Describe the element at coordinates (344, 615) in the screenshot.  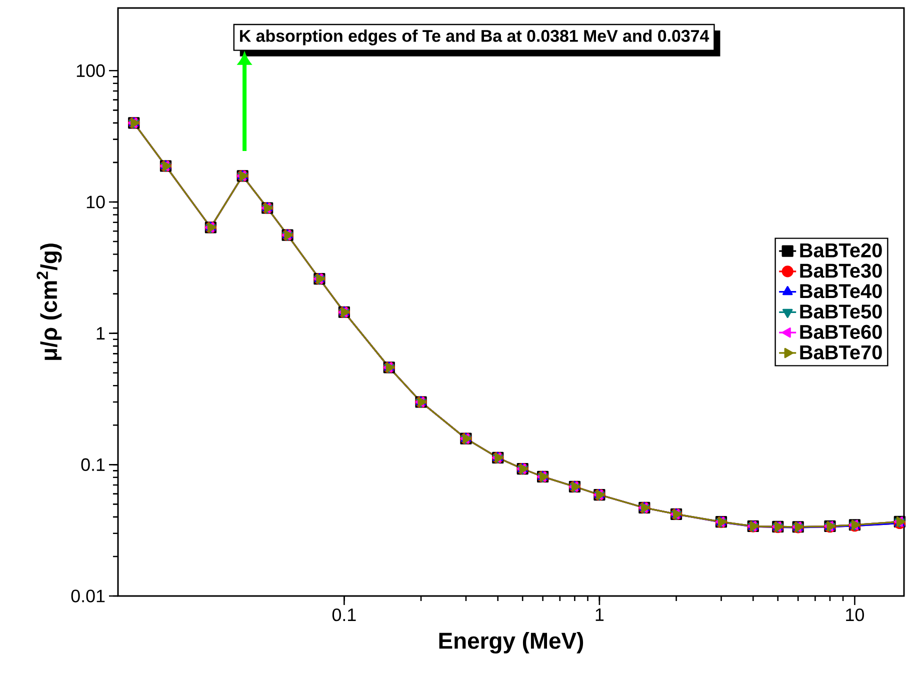
I see `x-tick-label: 0.1` at that location.